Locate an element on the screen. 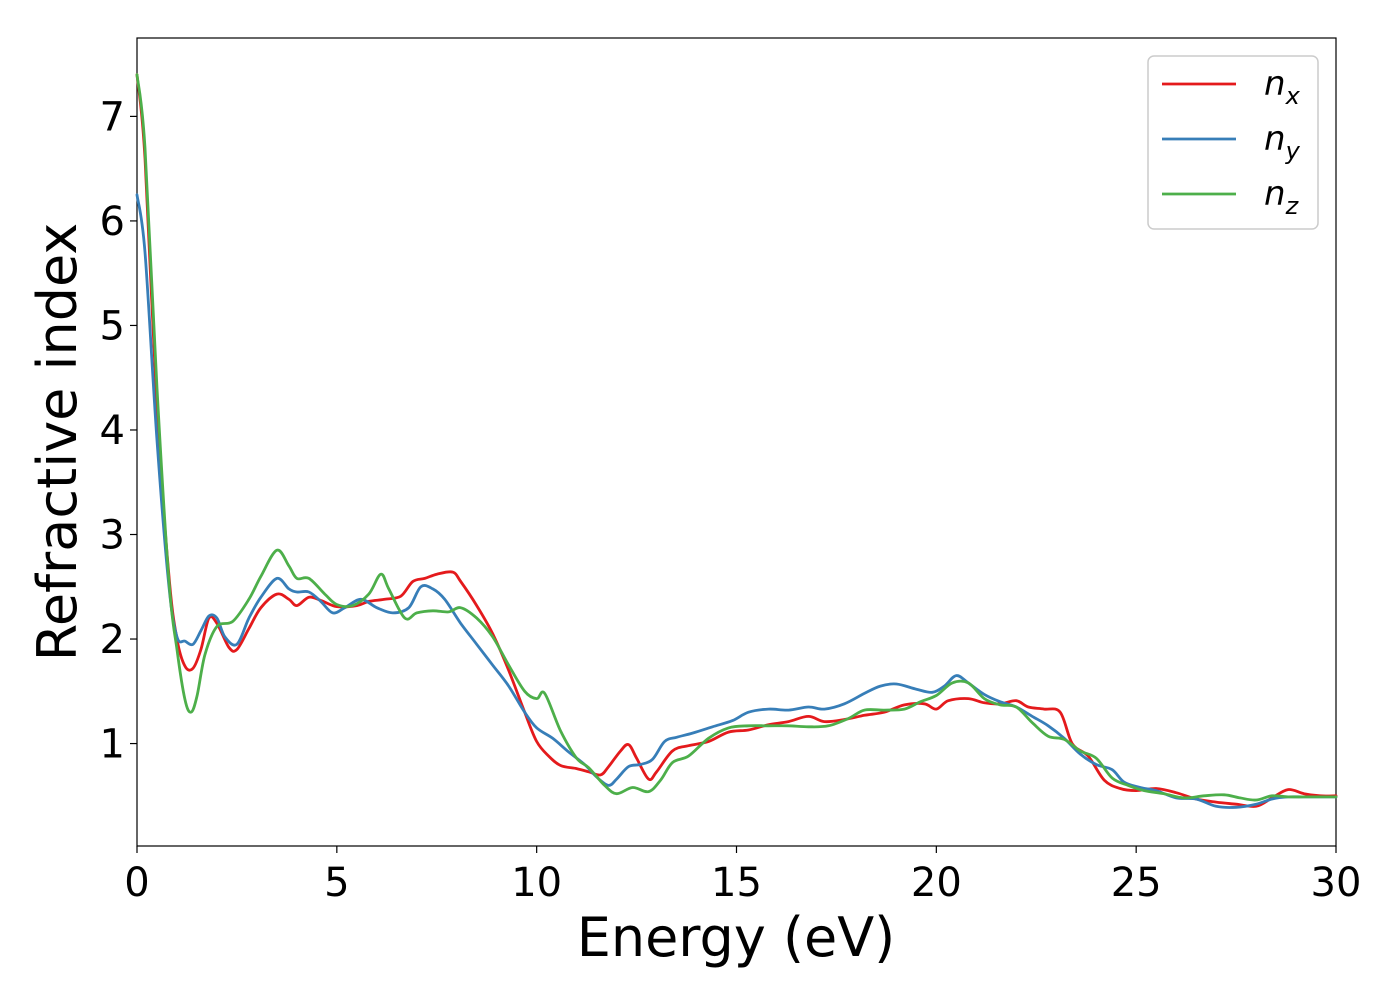 This screenshot has width=1400, height=1000. x-tick-label: 20 is located at coordinates (936, 883).